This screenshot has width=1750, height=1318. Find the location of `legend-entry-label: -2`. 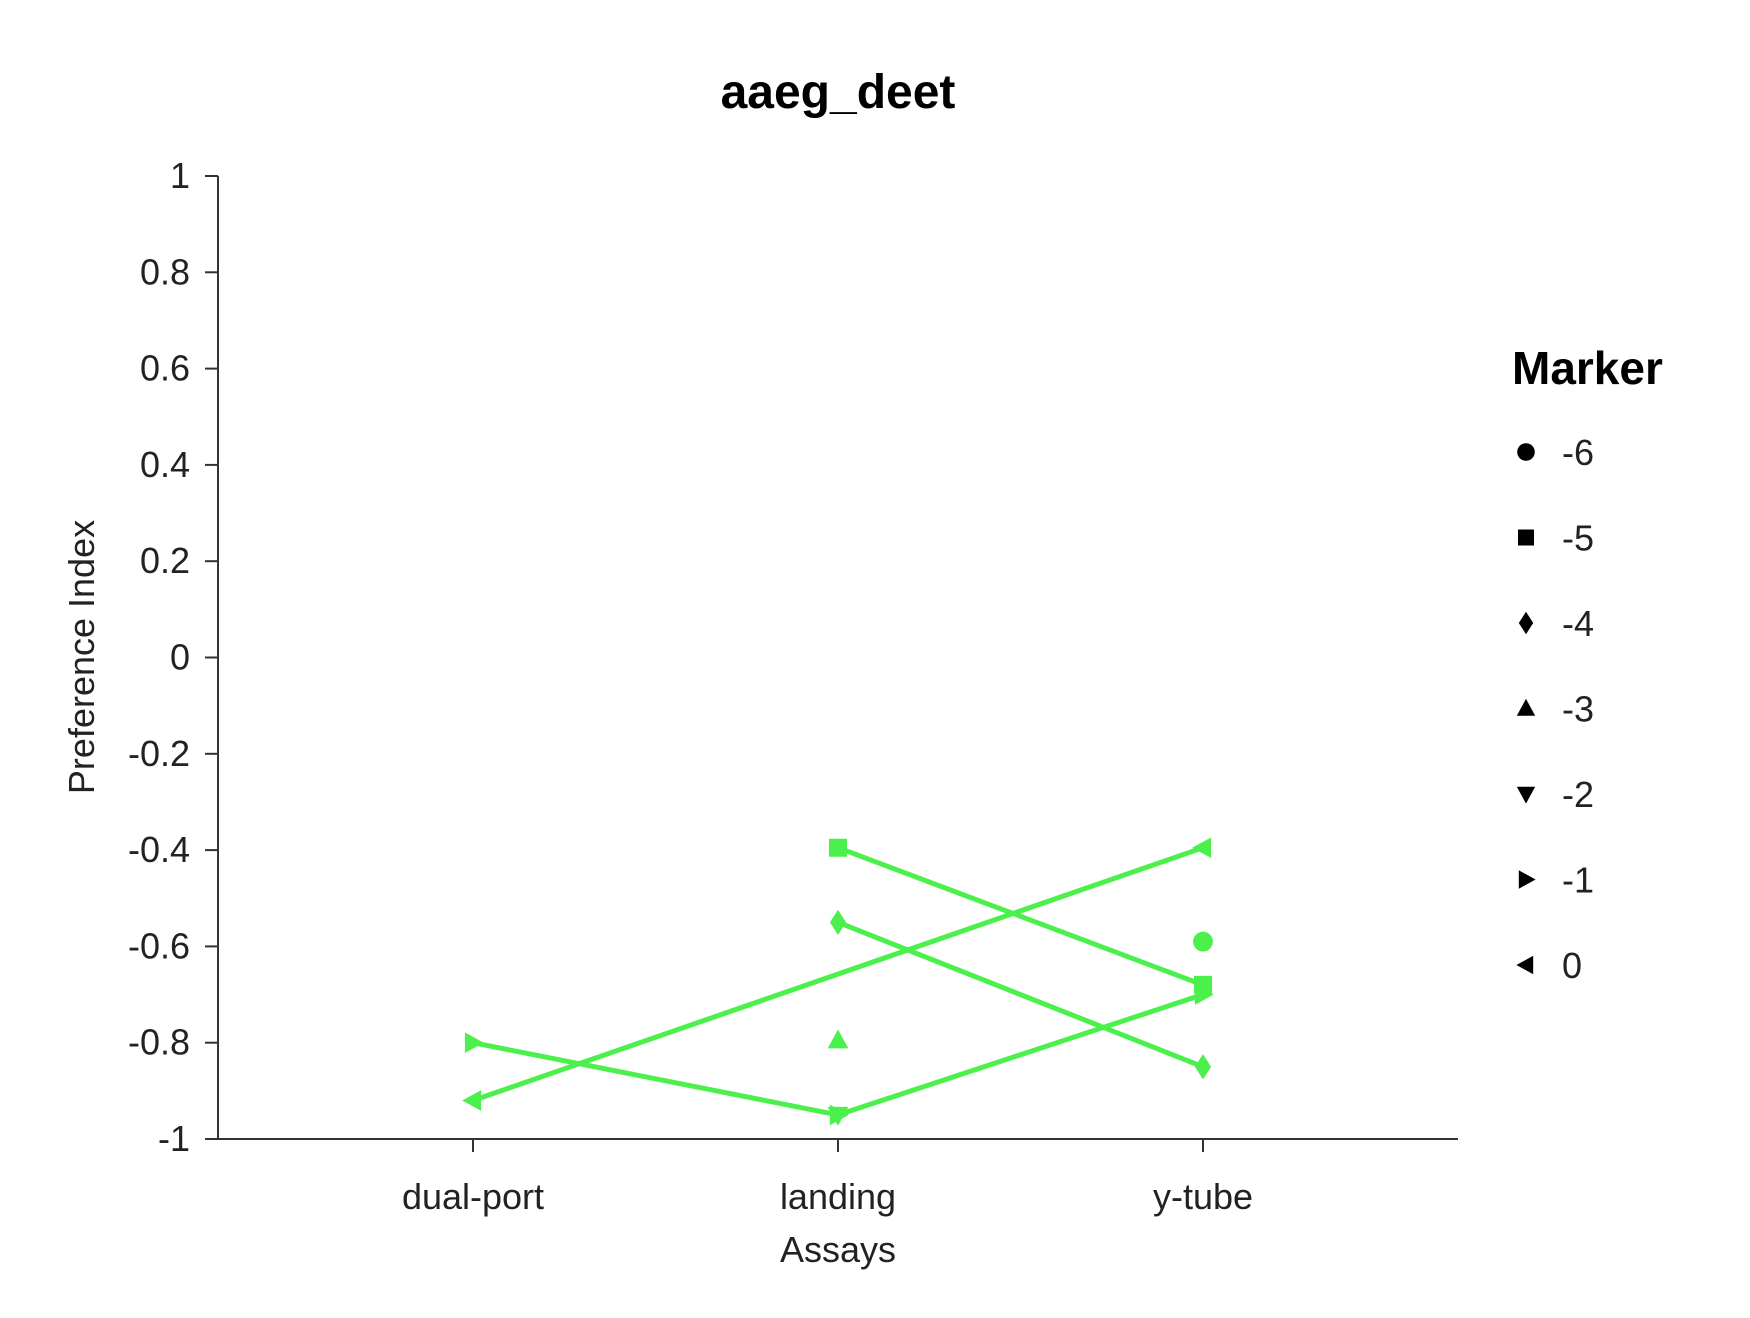

legend-entry-label: -2 is located at coordinates (1578, 794).